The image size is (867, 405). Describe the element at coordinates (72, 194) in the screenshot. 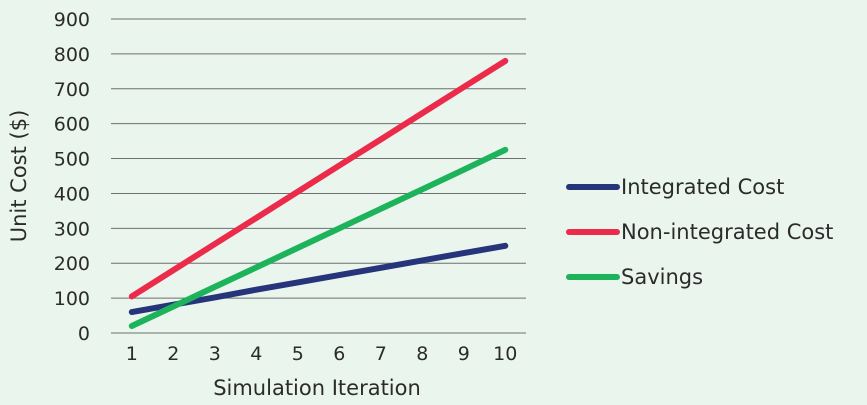

I see `y-tick-label: 400` at that location.